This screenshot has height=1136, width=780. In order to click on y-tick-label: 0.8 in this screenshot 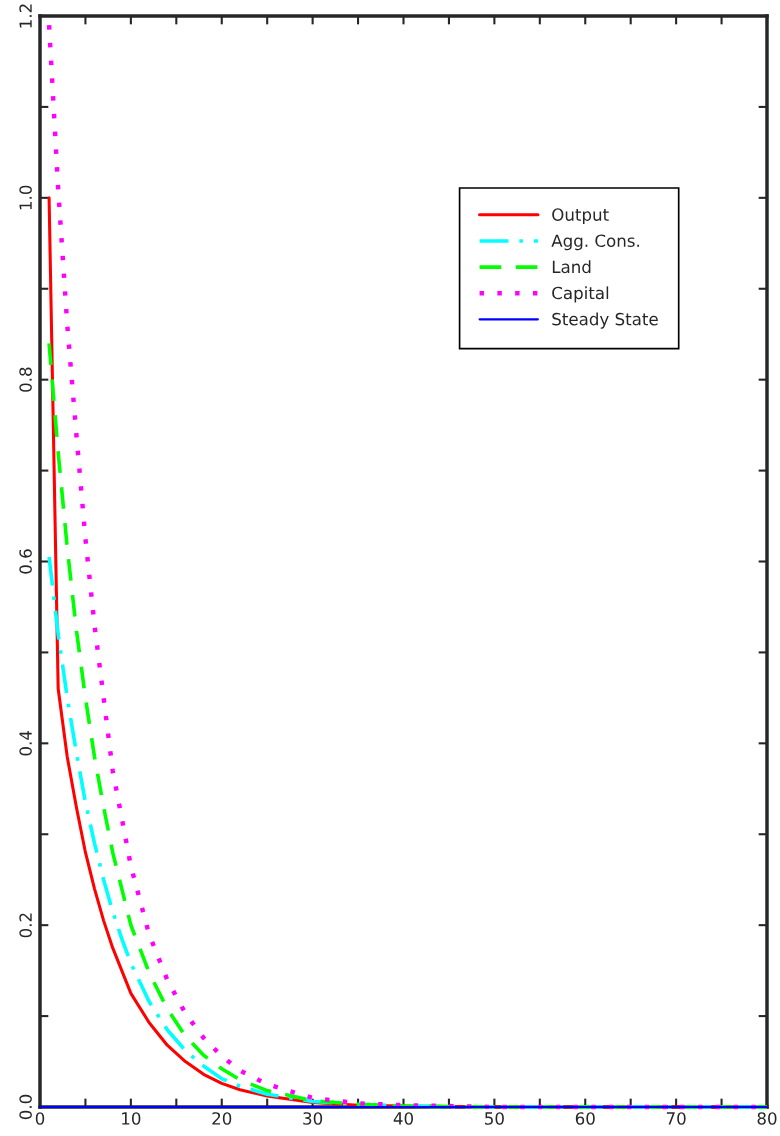, I will do `click(25, 379)`.